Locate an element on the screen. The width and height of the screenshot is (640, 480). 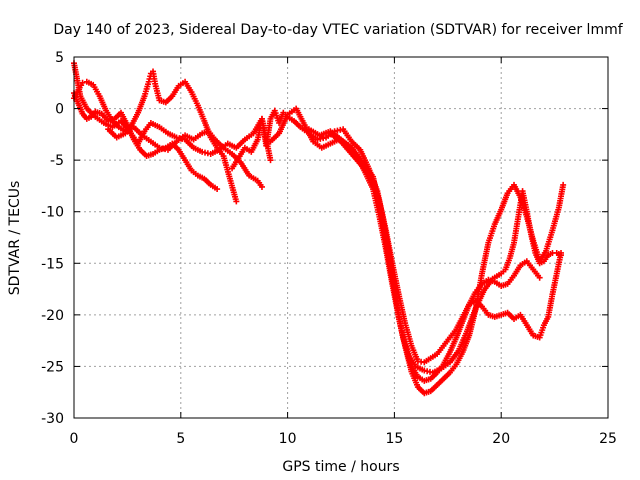
x-tick-label: 5 is located at coordinates (180, 439).